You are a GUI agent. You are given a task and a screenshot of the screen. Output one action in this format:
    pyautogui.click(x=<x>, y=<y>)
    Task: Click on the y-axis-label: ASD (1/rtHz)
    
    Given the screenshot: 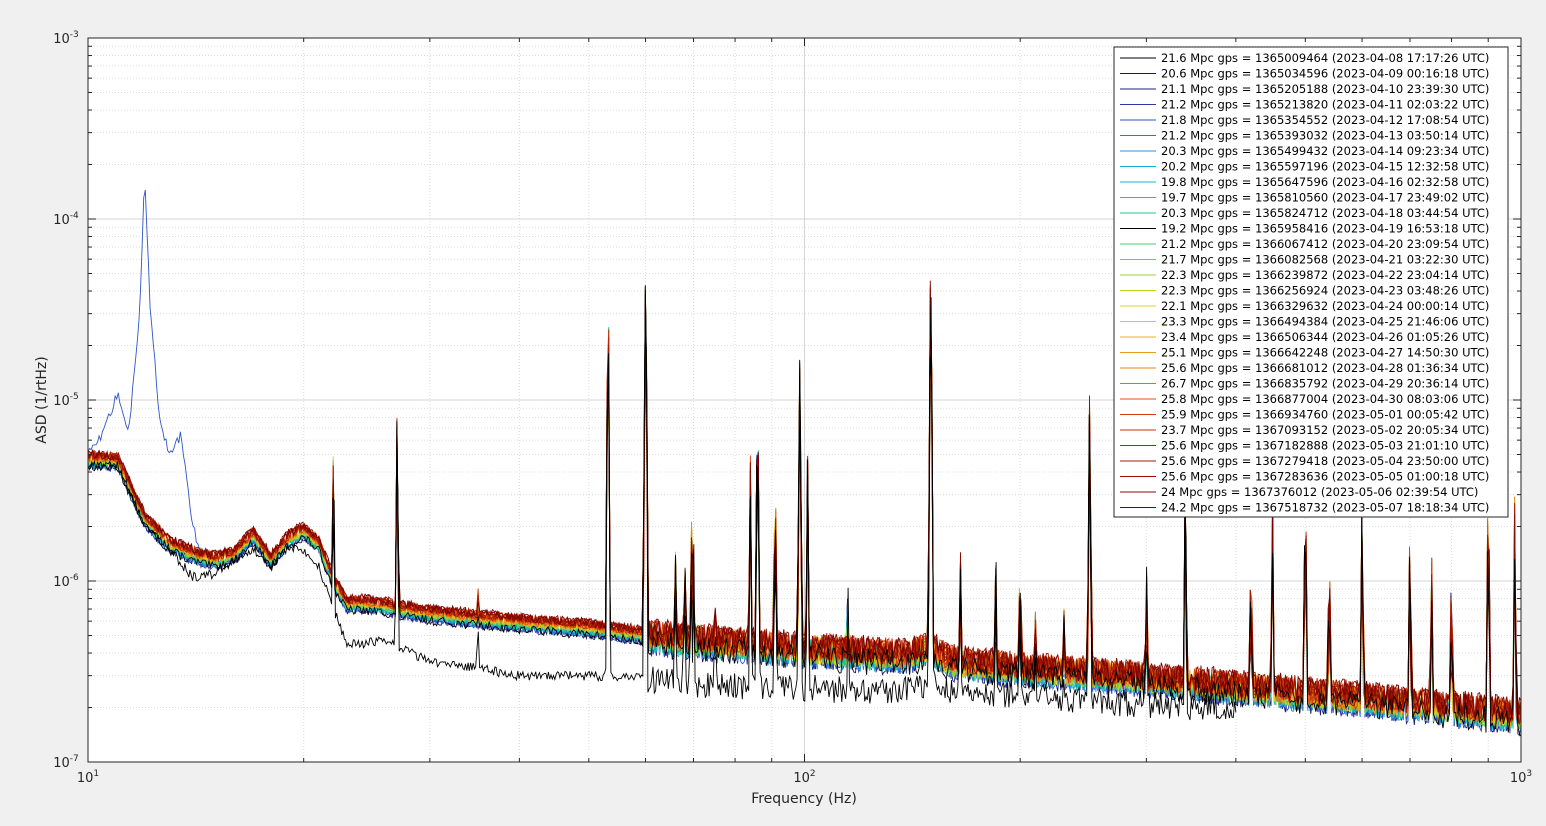 What is the action you would take?
    pyautogui.click(x=42, y=399)
    